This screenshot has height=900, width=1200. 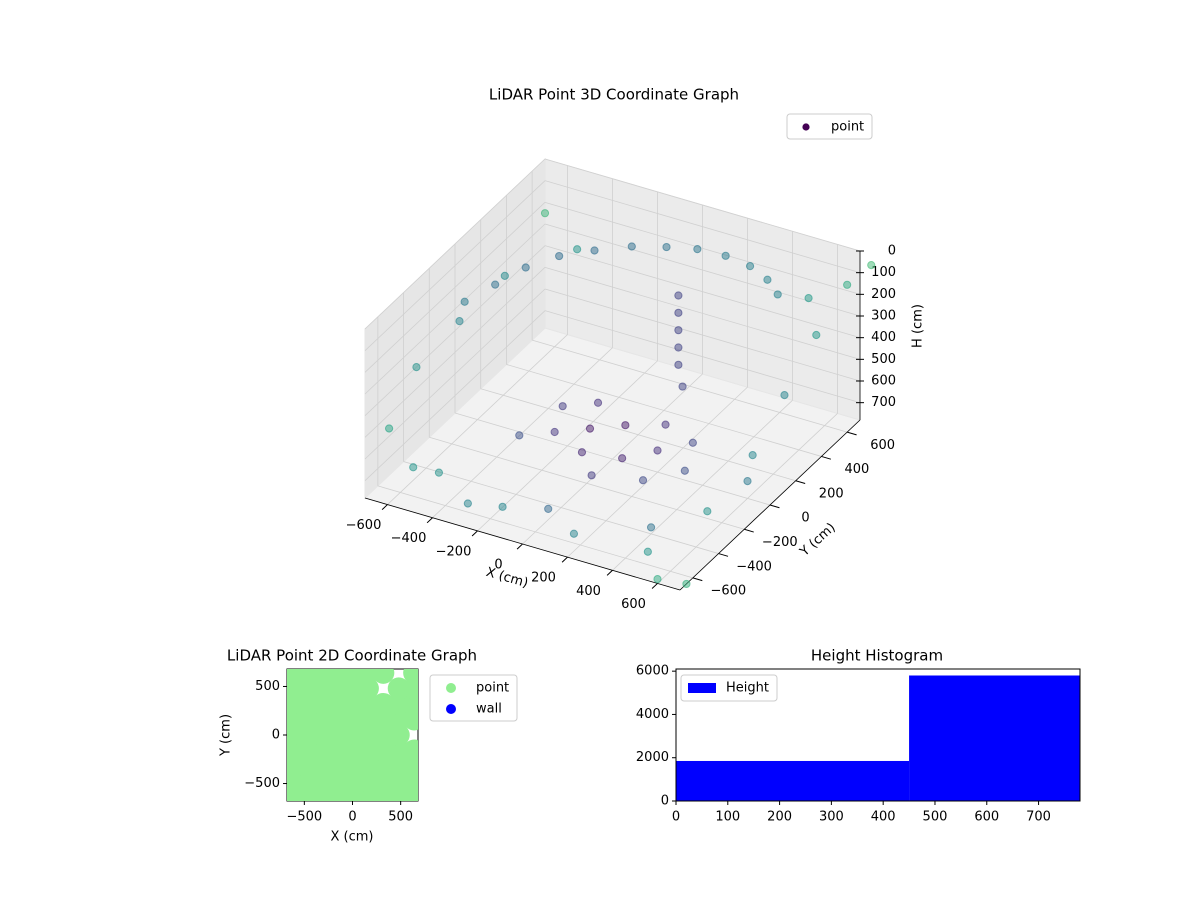 What do you see at coordinates (728, 591) in the screenshot?
I see `y-tick-label: −600` at bounding box center [728, 591].